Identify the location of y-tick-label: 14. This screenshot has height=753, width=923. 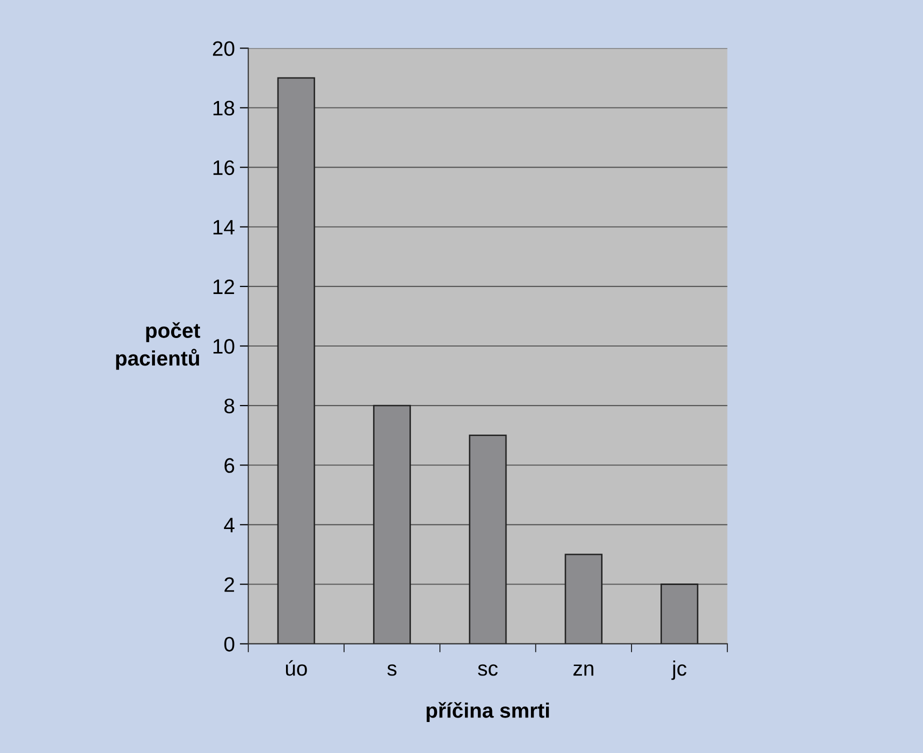
(224, 227).